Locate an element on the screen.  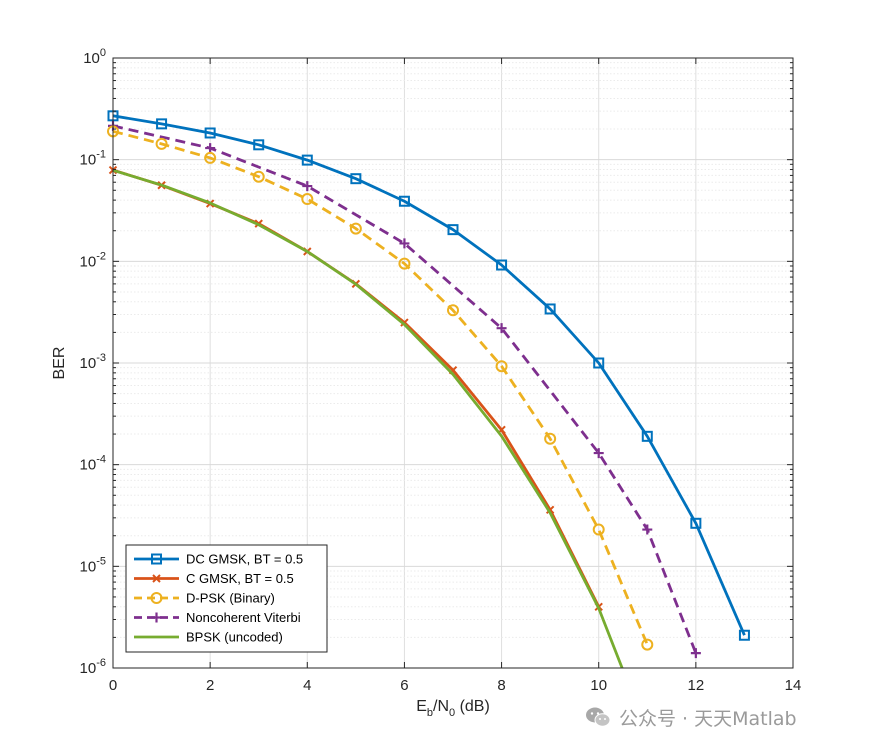
watermark: 公众号 · 天天Matlab is located at coordinates (691, 717).